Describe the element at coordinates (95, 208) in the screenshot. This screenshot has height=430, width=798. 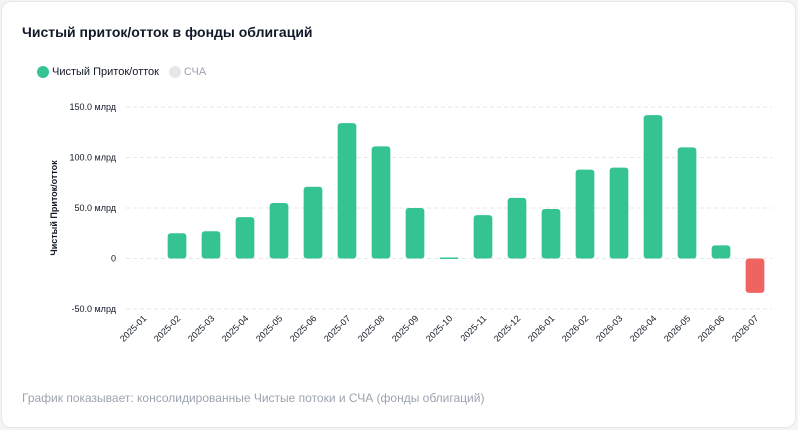
I see `y-tick-label: 50.0 млрд` at that location.